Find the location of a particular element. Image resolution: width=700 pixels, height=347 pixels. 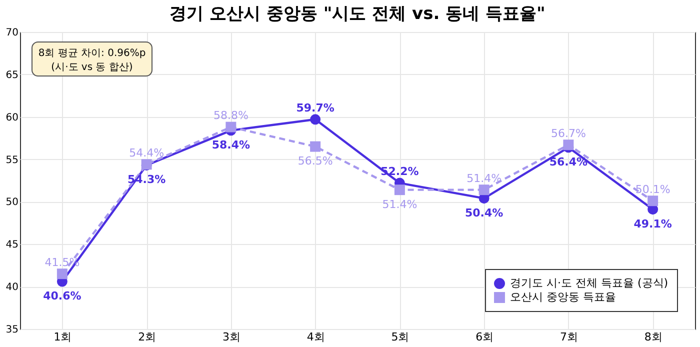

data-label: 58.4% is located at coordinates (231, 145).